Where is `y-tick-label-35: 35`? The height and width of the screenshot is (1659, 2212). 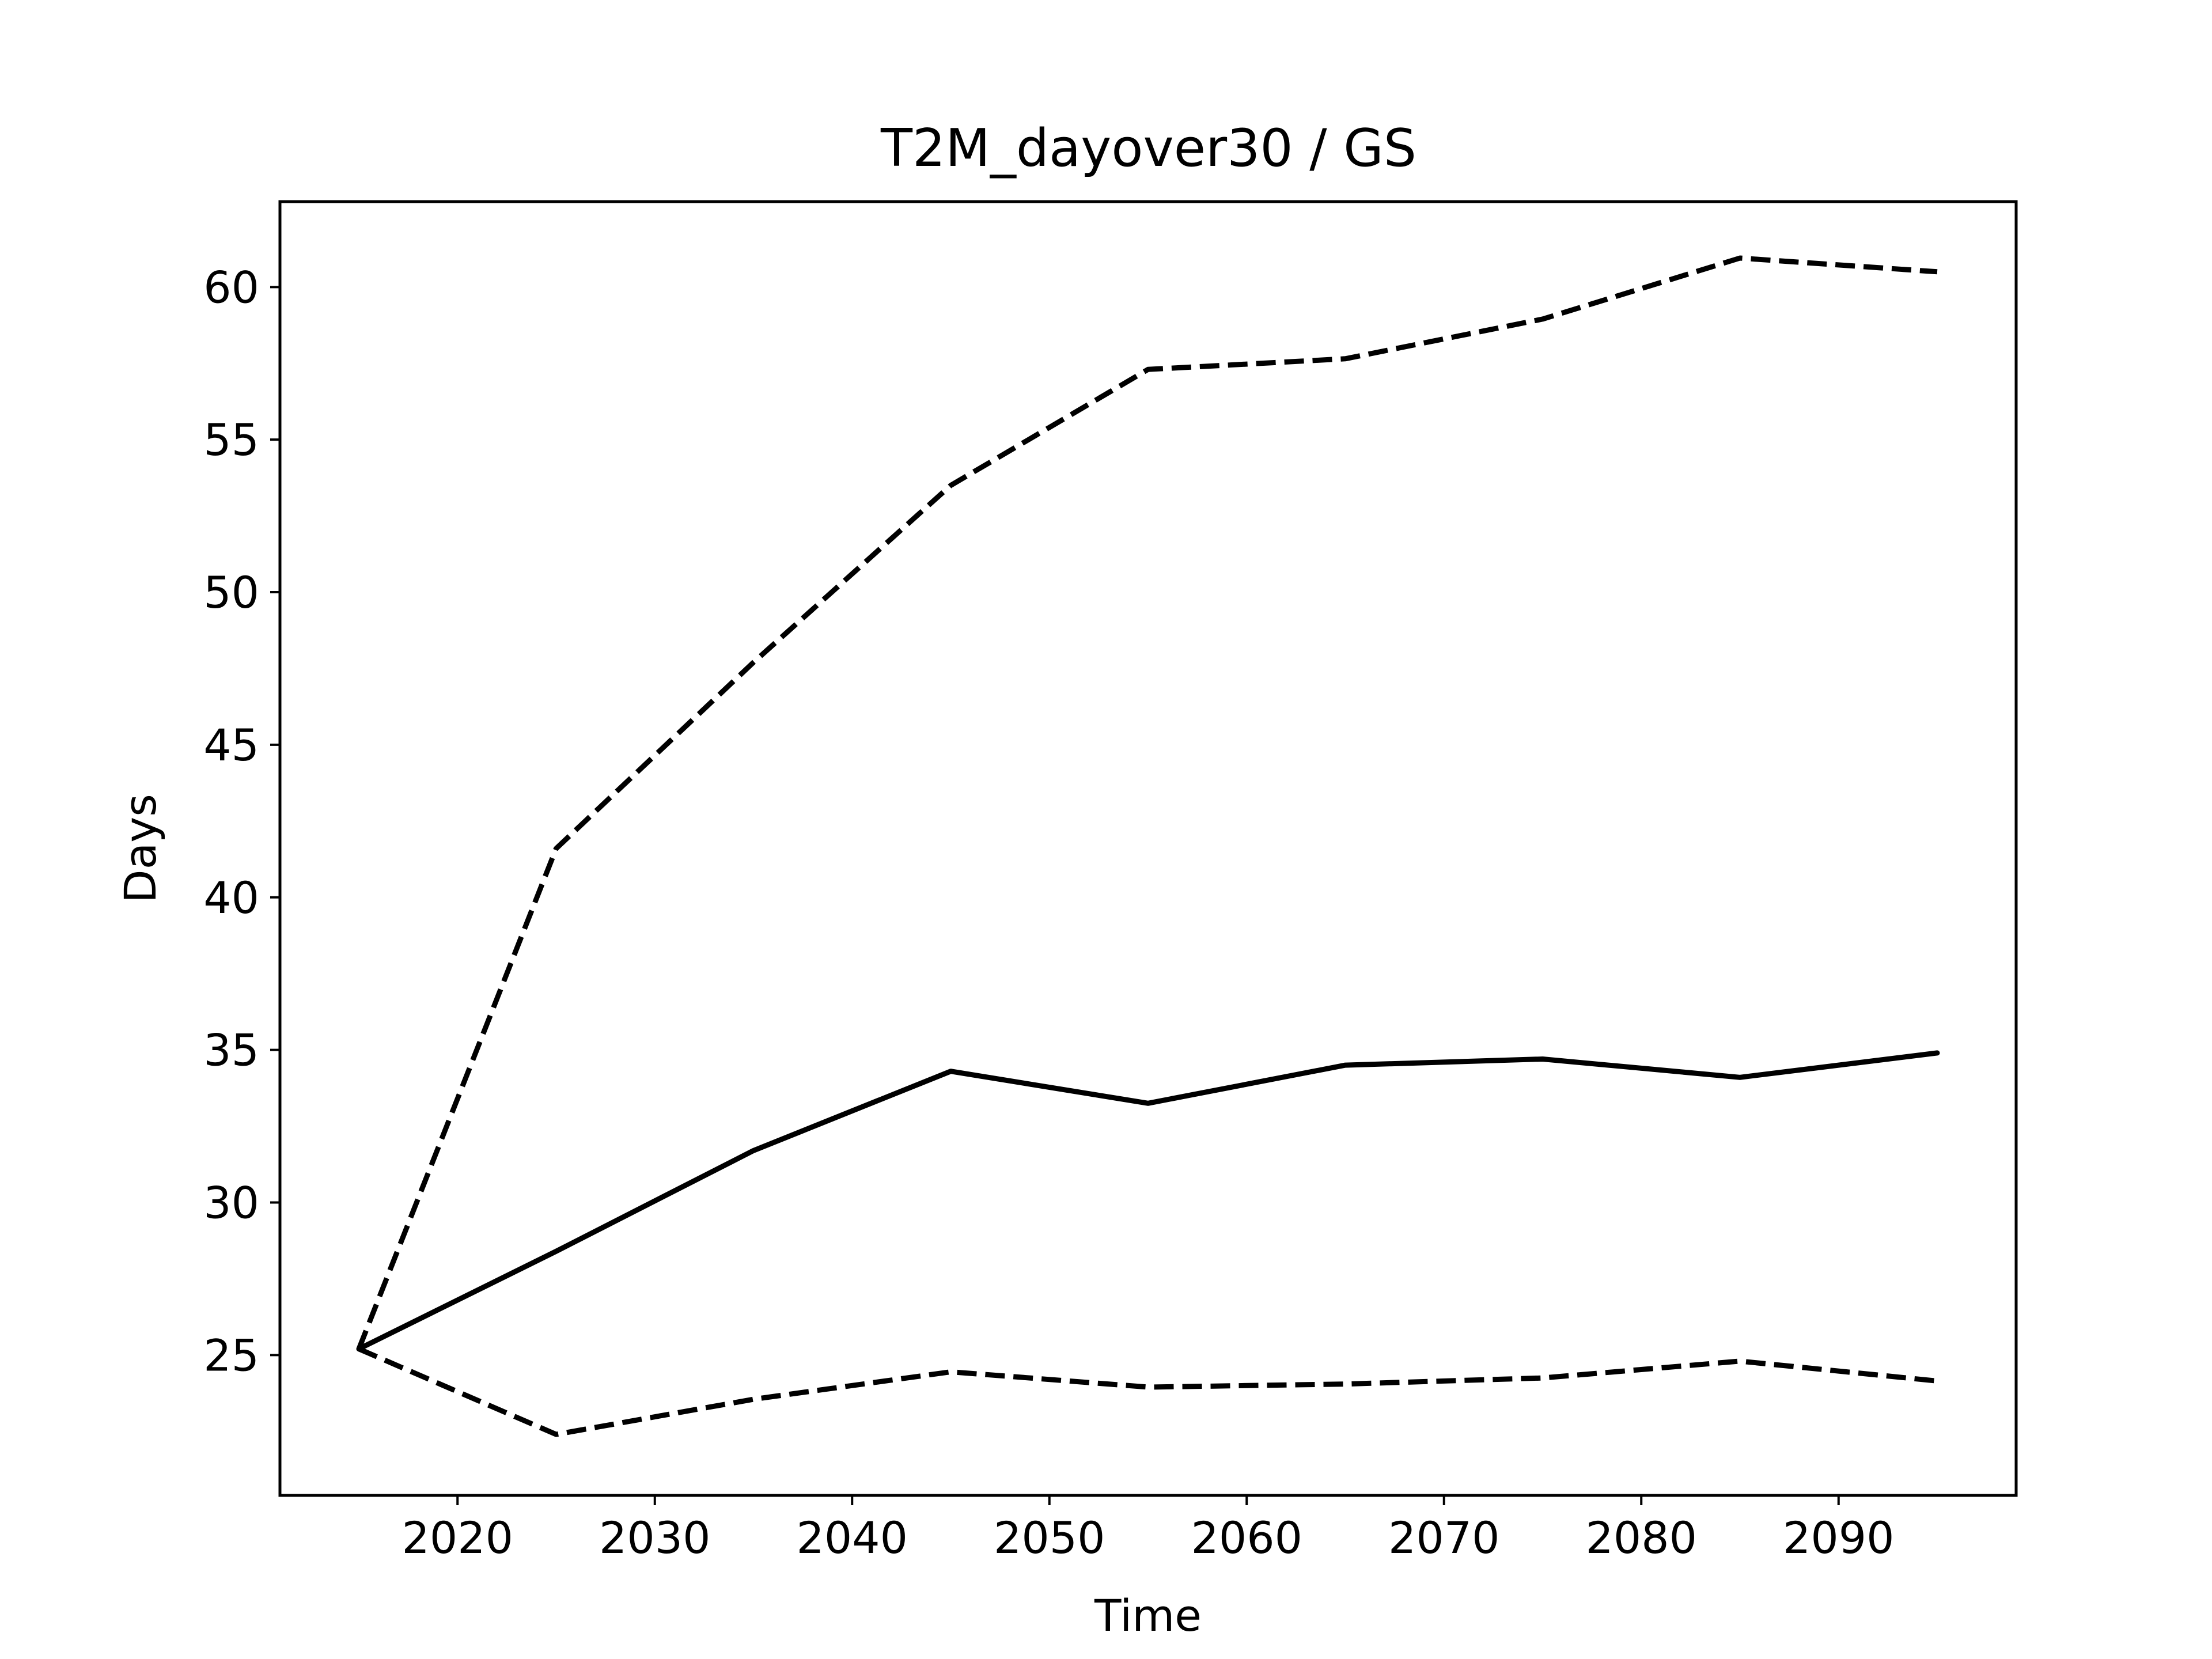 y-tick-label-35: 35 is located at coordinates (231, 1050).